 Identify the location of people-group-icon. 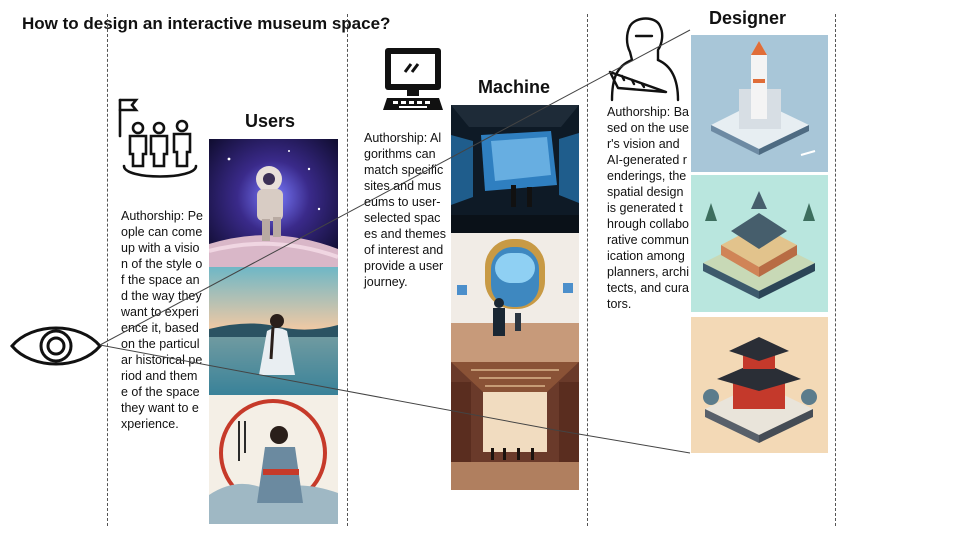
(159, 139).